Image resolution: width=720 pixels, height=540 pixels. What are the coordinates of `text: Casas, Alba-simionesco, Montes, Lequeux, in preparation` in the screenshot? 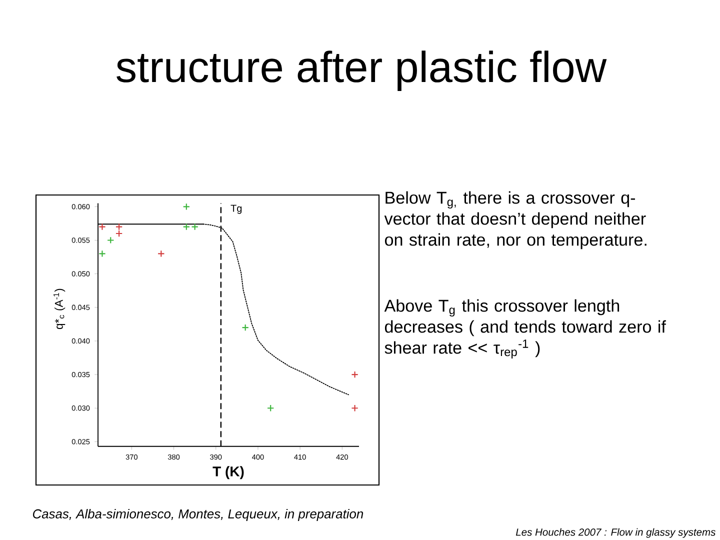 It's located at (198, 515).